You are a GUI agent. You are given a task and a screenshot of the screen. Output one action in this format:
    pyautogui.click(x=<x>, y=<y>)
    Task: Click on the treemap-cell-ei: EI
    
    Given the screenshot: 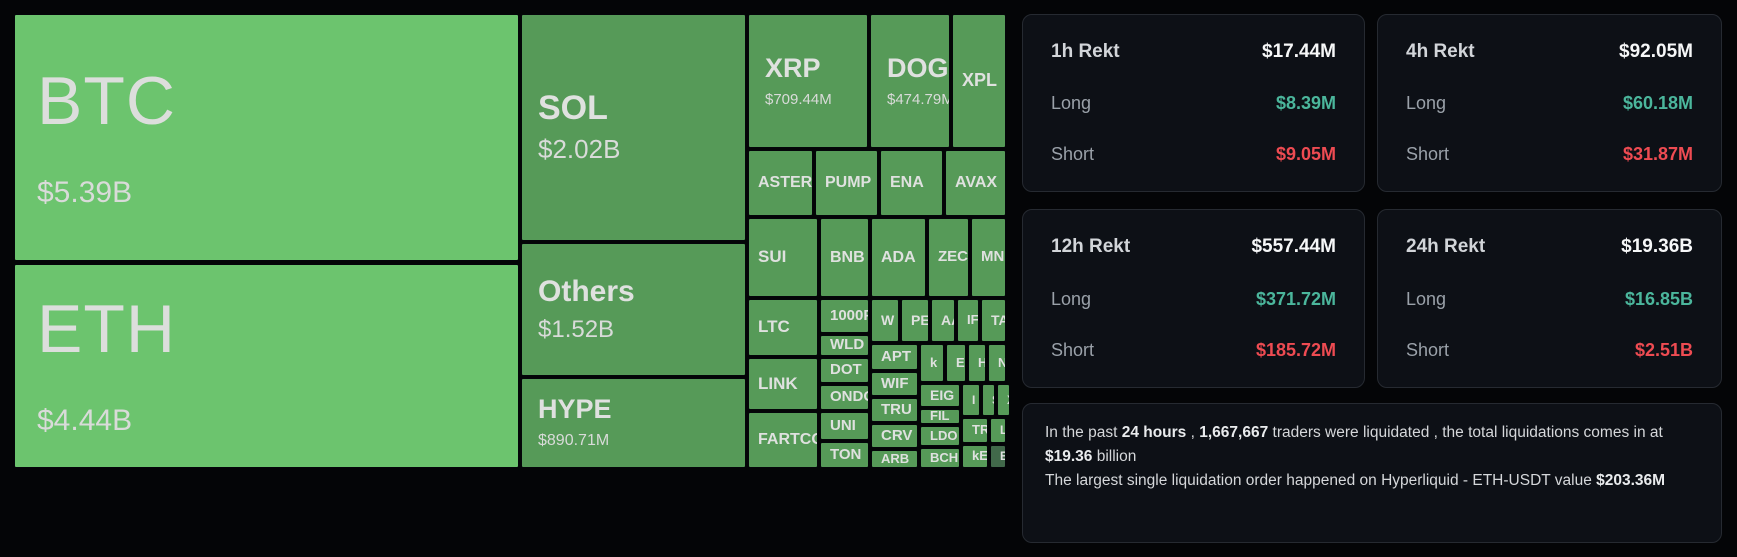 What is the action you would take?
    pyautogui.click(x=998, y=456)
    